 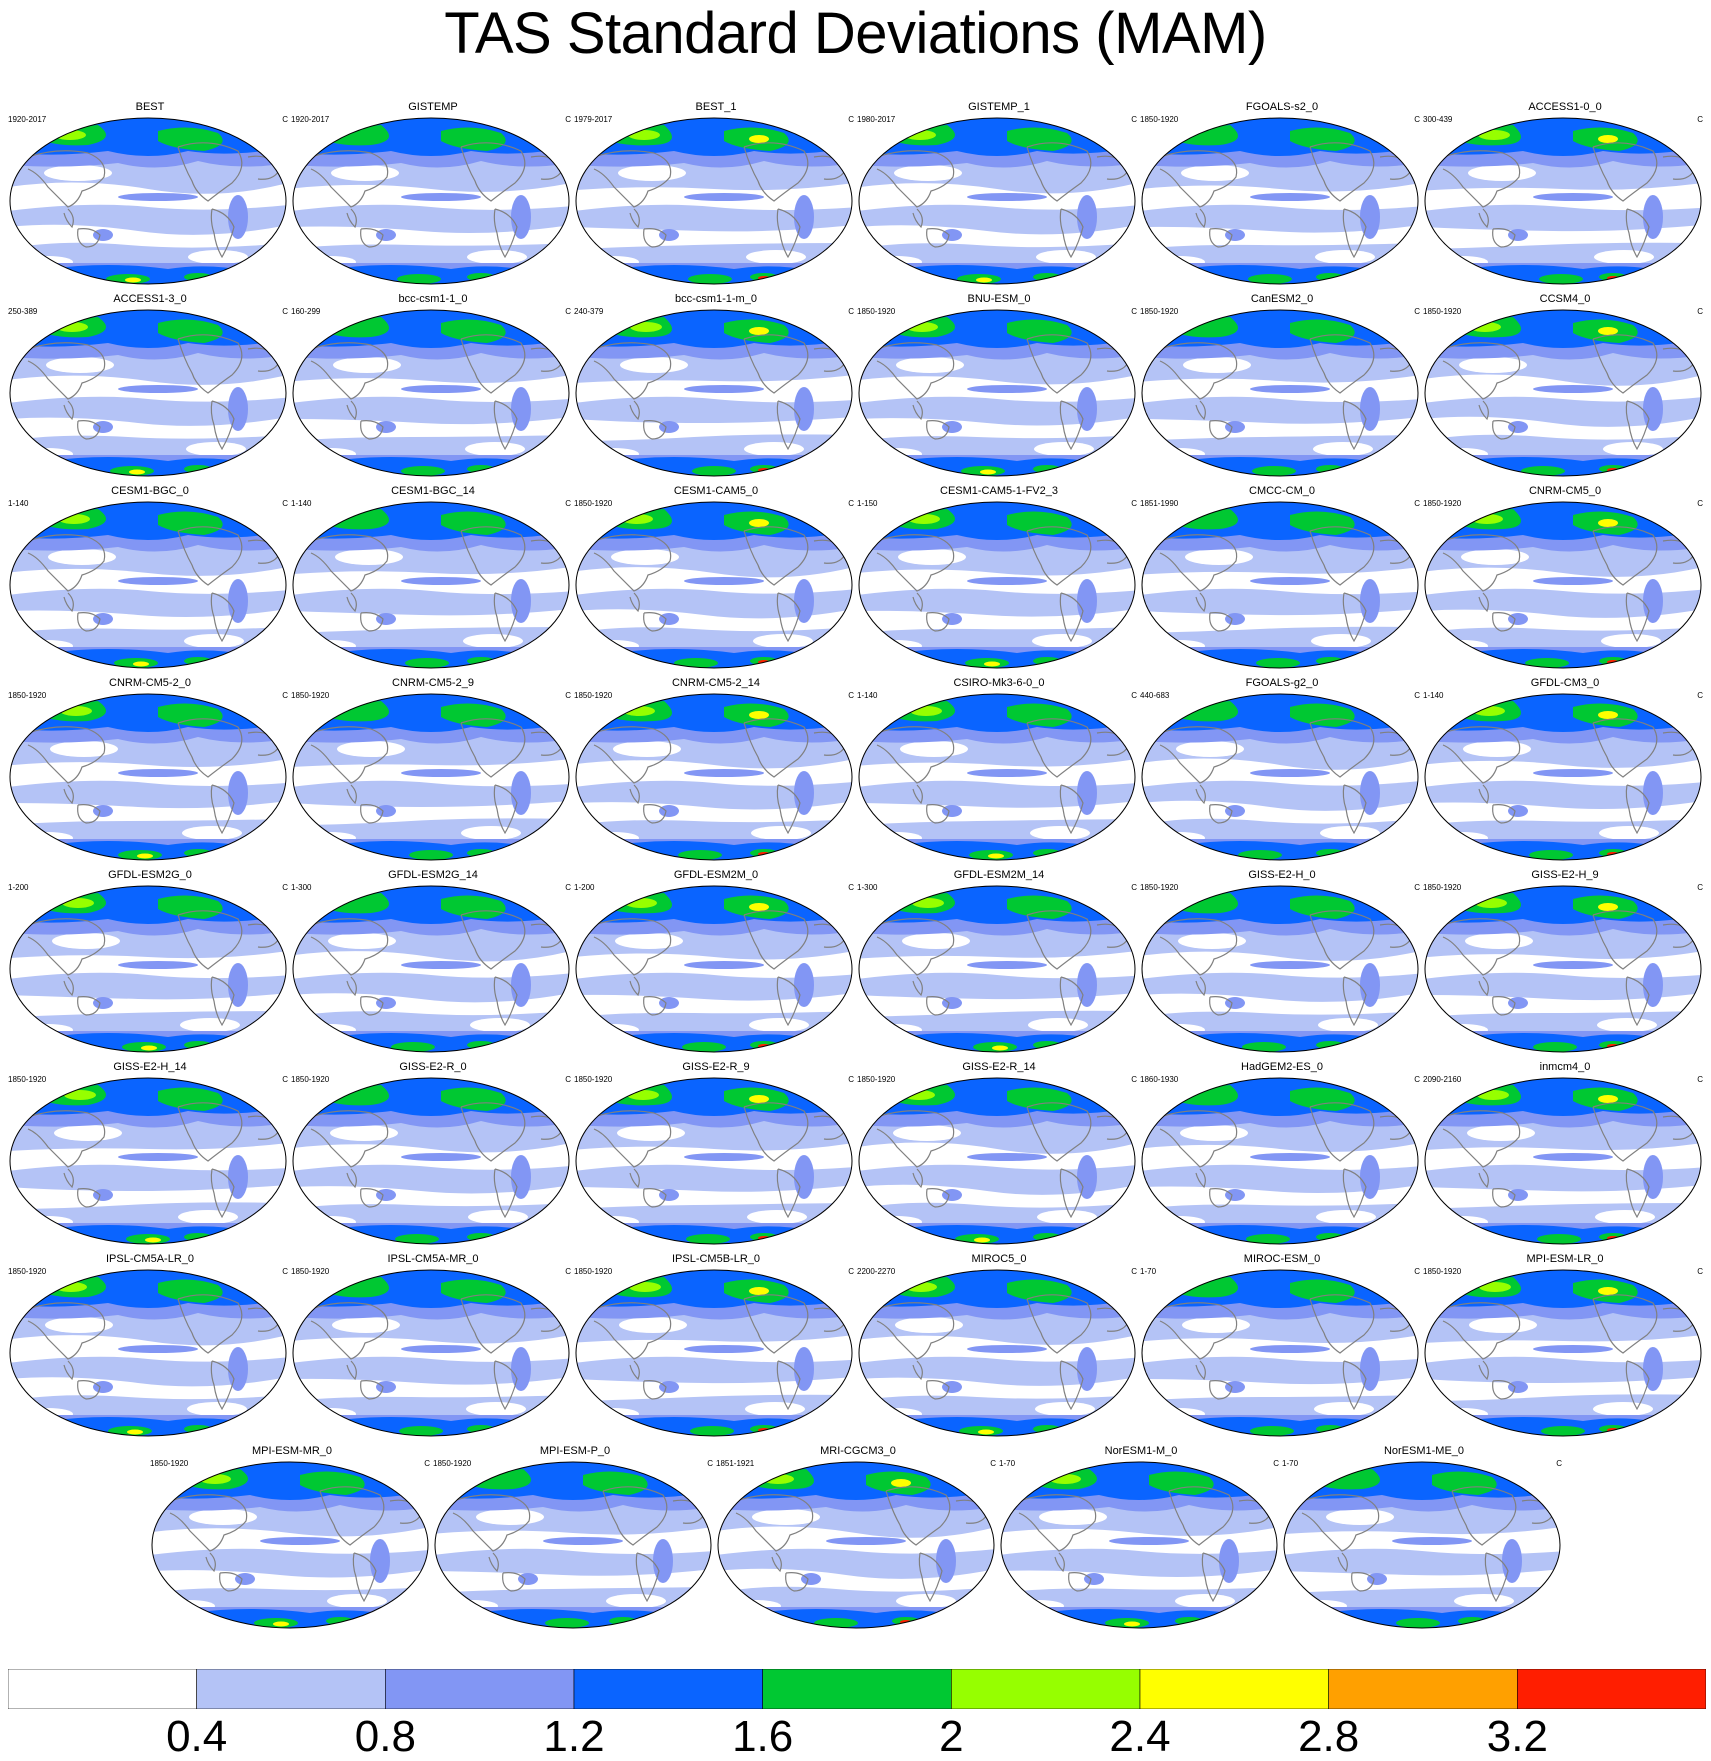 I want to click on panel-title: GISS-E2-R_0, so click(x=433, y=1067).